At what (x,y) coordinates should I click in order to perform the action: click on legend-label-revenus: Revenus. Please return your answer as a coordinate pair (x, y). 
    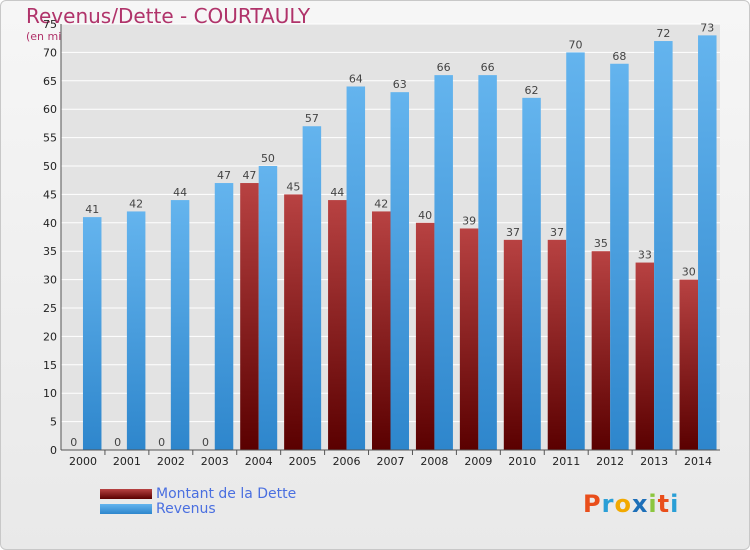
    Looking at the image, I should click on (186, 509).